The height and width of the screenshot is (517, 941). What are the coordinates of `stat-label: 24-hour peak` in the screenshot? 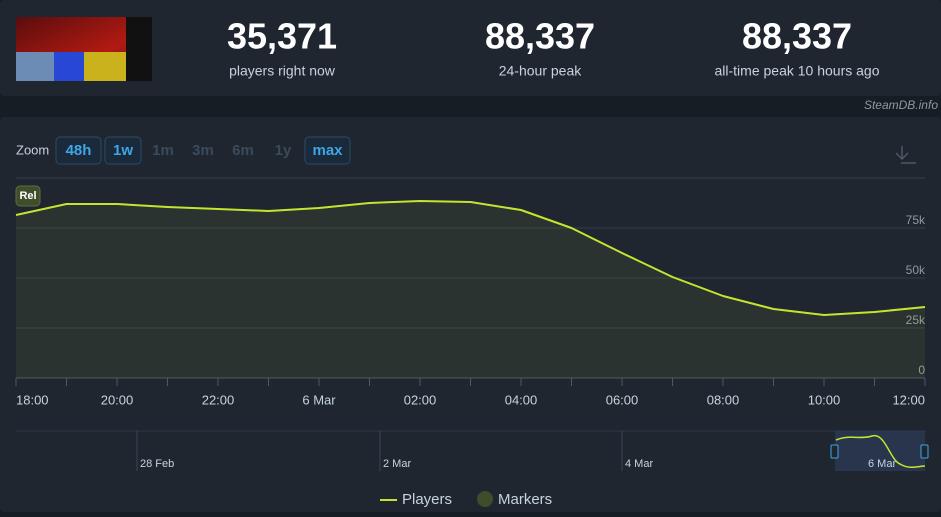 It's located at (541, 71).